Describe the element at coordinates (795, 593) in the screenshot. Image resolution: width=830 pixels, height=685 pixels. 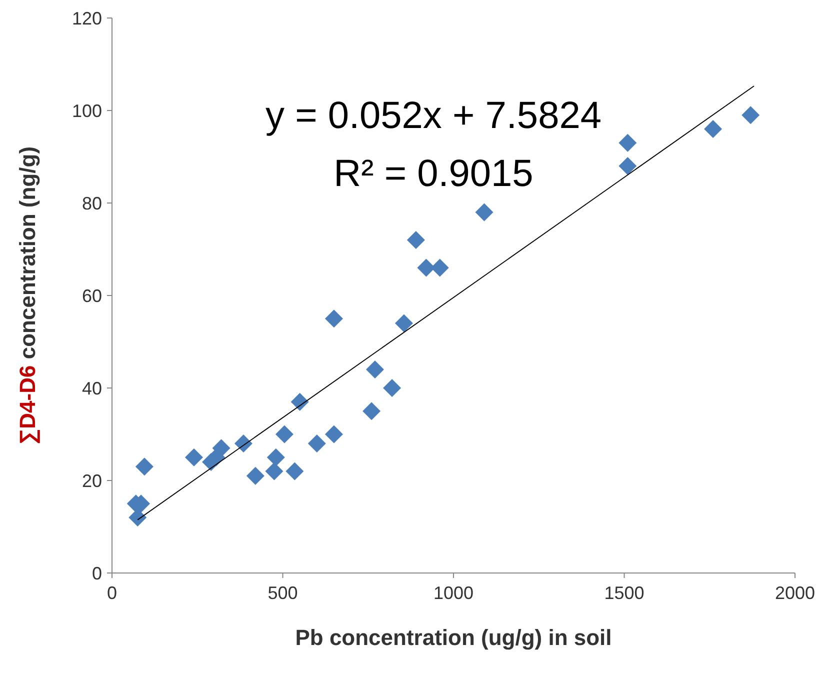
I see `x-tick-label: 2000` at that location.